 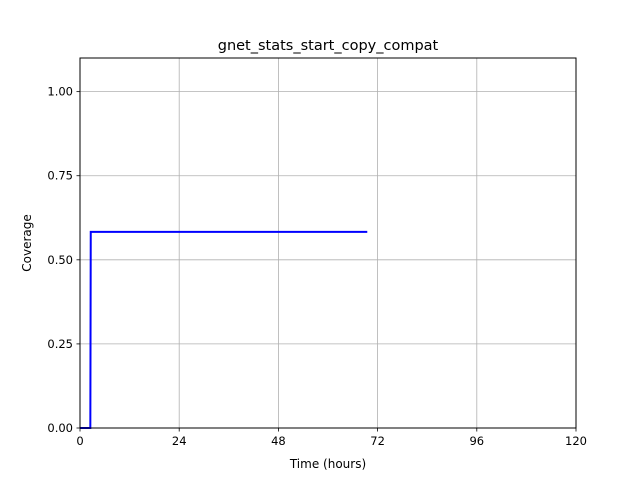 What do you see at coordinates (377, 441) in the screenshot?
I see `x-tick-label: 72` at bounding box center [377, 441].